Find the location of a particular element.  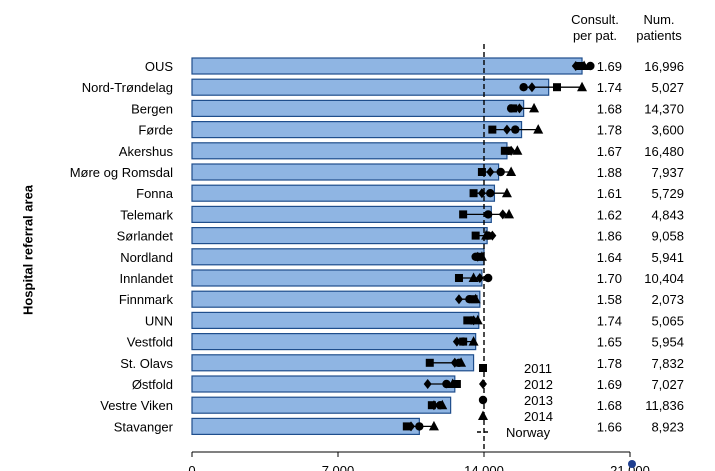

category-label: St. Olavs is located at coordinates (146, 363).